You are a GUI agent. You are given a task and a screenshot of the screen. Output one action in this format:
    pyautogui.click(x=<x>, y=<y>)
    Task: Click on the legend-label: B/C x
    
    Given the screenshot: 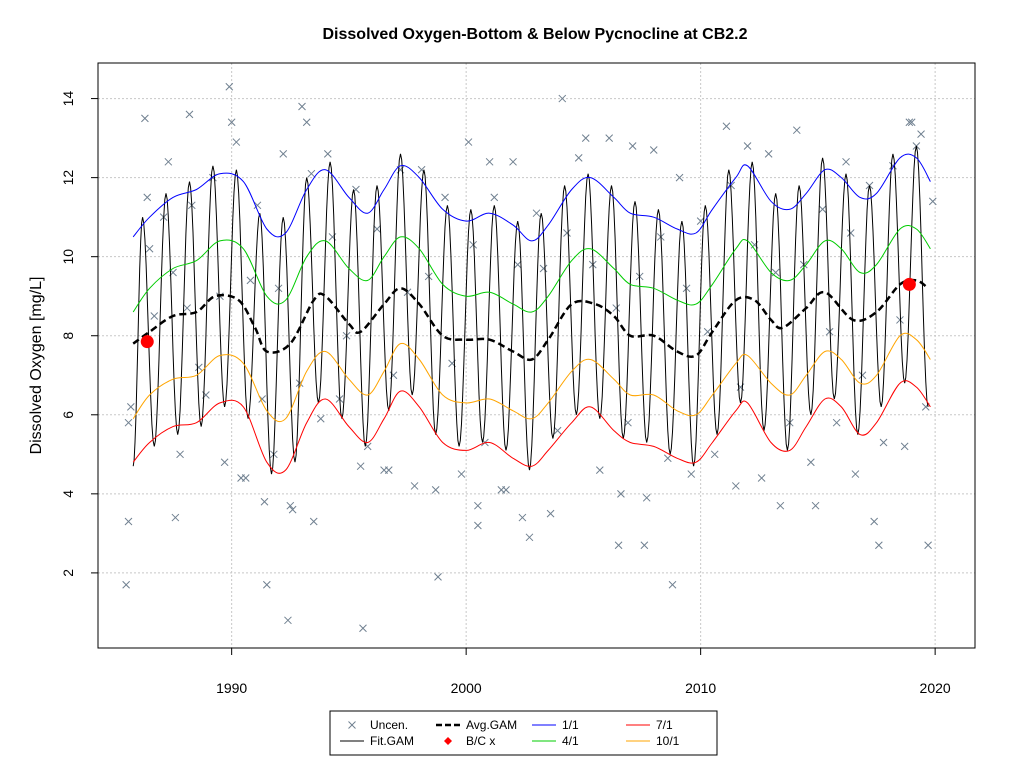 What is the action you would take?
    pyautogui.click(x=480, y=741)
    